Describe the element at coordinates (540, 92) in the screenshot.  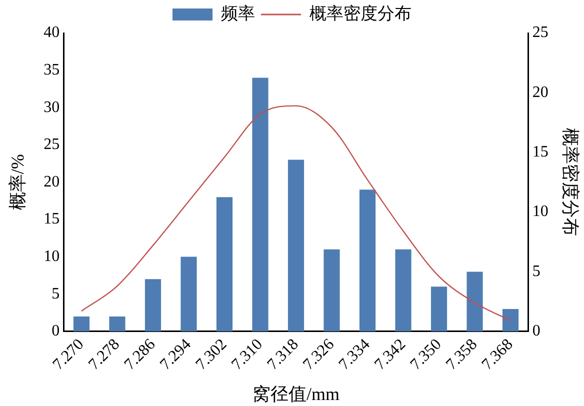
I see `y2-tick-label: 20` at that location.